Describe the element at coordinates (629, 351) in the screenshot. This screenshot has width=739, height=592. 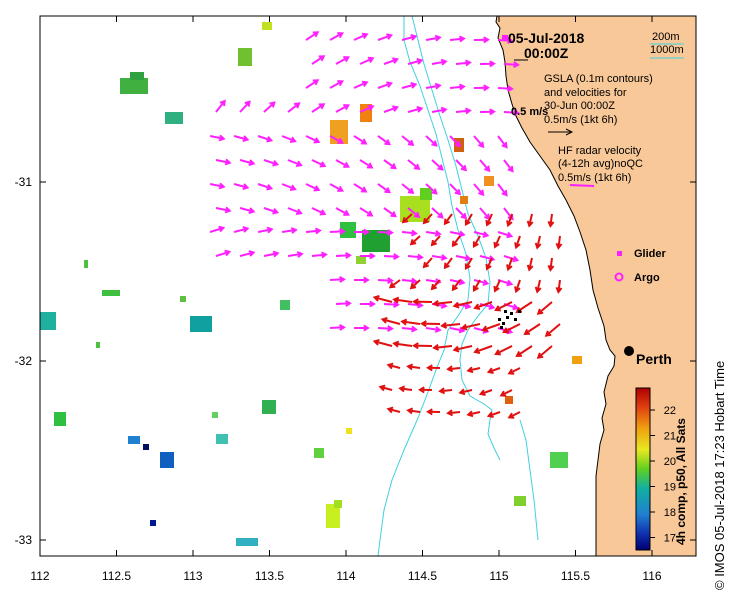
I see `perth-marker` at that location.